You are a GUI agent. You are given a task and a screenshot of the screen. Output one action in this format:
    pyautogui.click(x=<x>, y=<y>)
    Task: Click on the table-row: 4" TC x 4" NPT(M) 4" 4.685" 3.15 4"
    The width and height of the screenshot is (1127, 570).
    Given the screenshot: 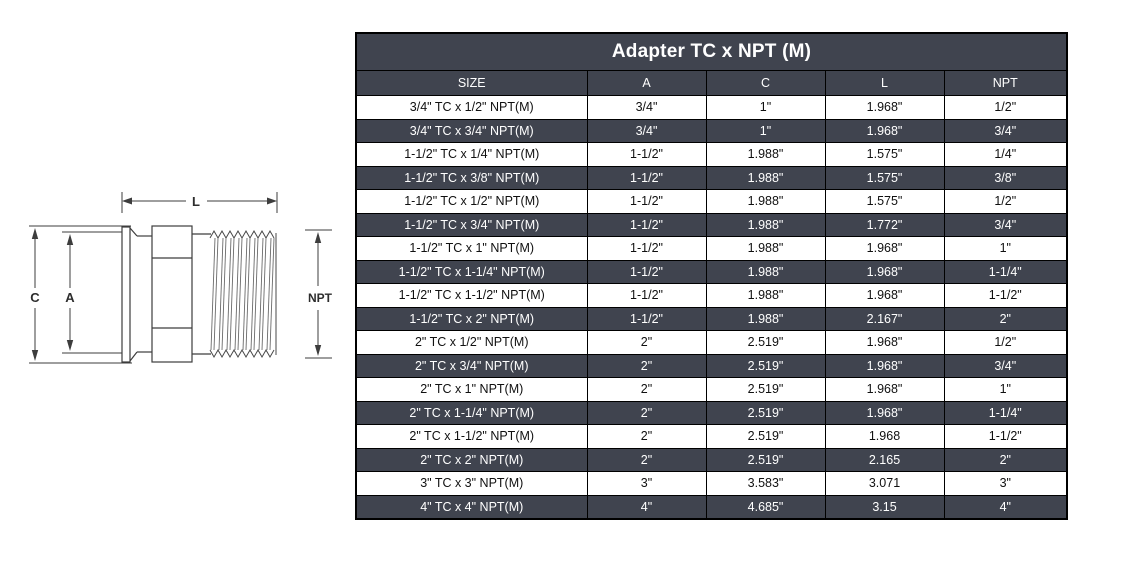 What is the action you would take?
    pyautogui.click(x=711, y=507)
    